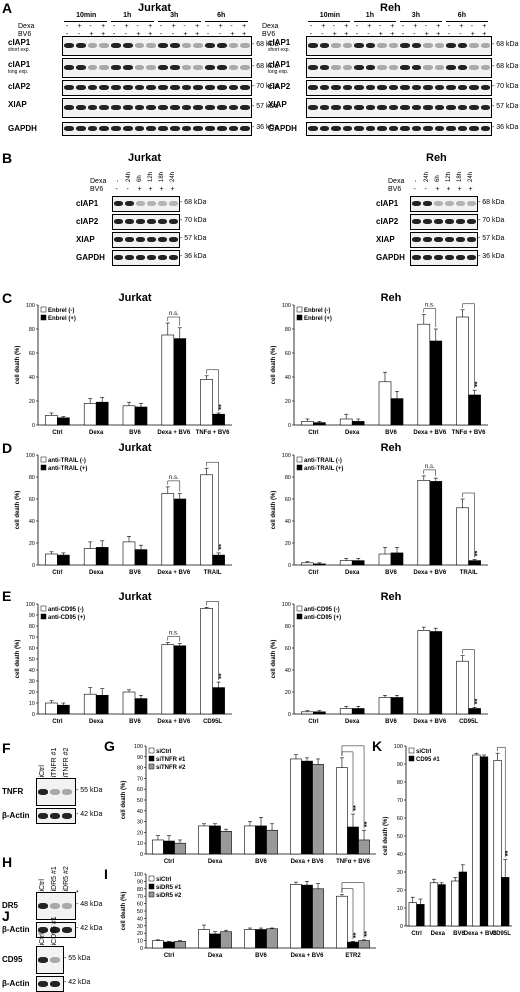  Describe the element at coordinates (313, 722) in the screenshot. I see `x-tick-label: Ctrl` at that location.